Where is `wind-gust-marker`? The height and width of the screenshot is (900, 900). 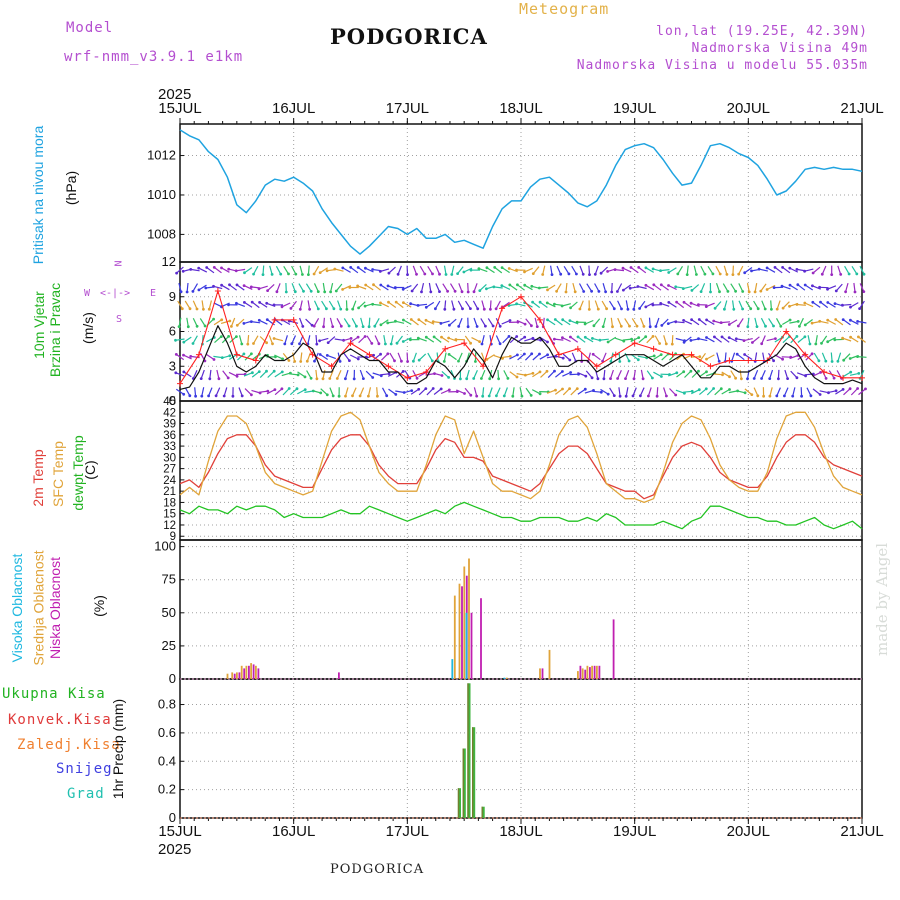 wind-gust-marker is located at coordinates (615, 354).